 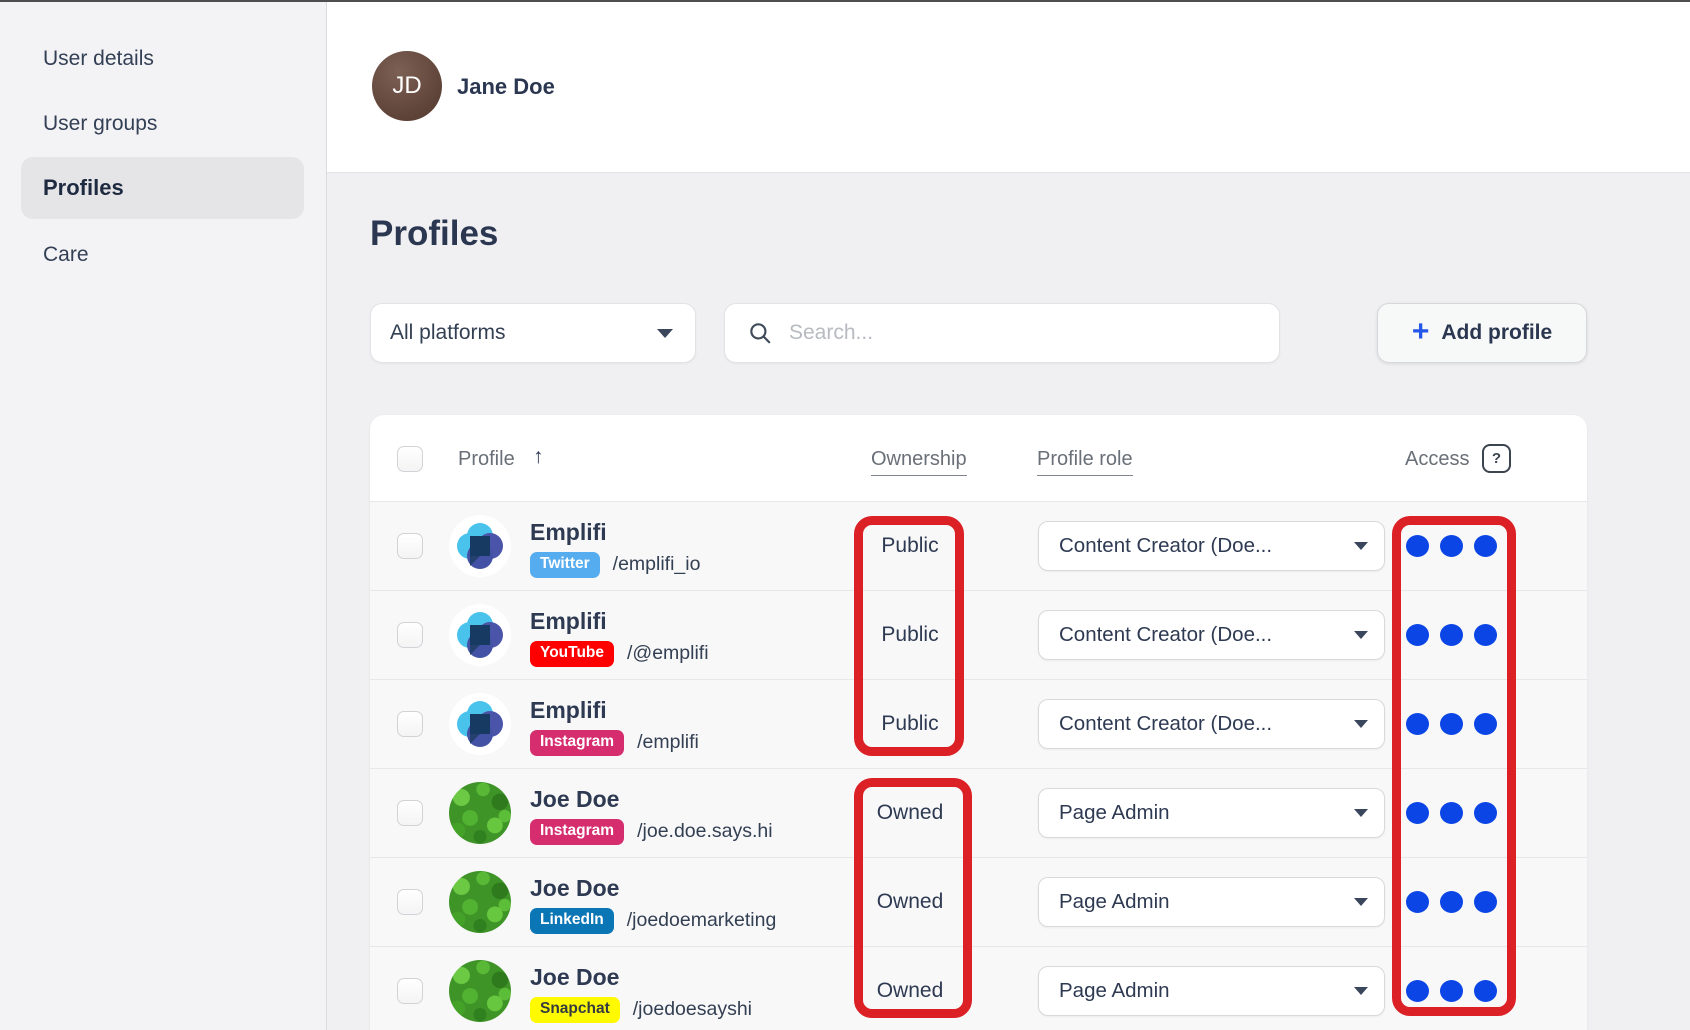 I want to click on search-input, so click(x=1025, y=333).